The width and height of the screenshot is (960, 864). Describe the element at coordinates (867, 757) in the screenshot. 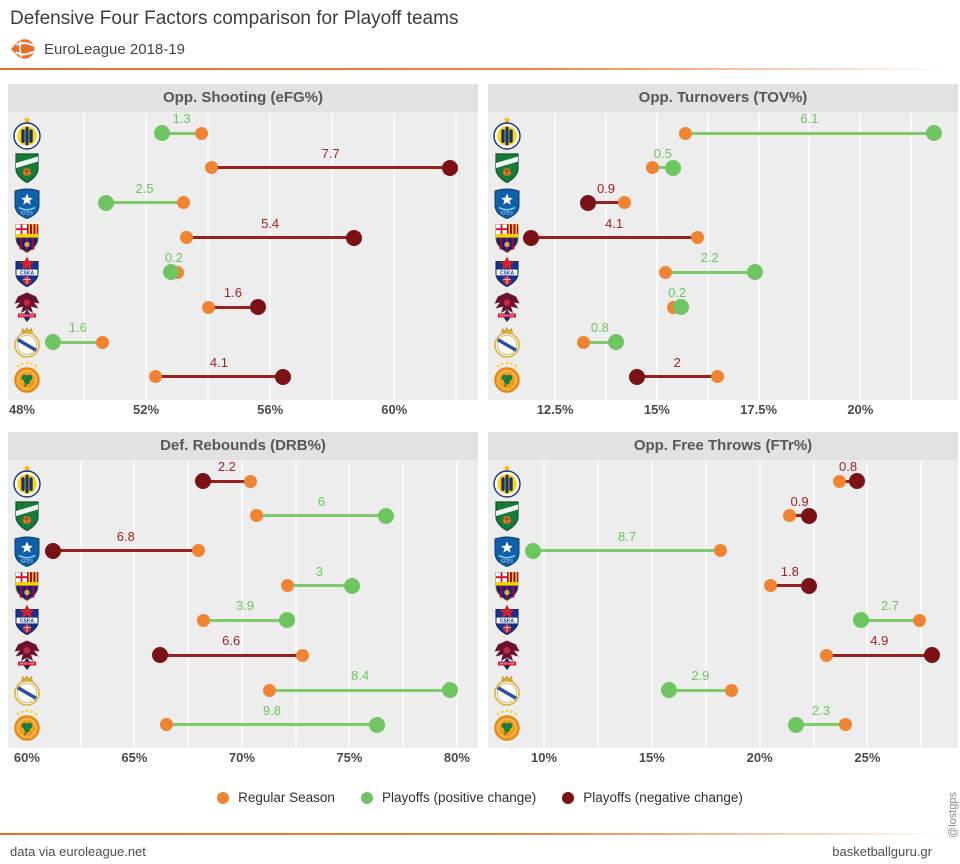

I see `axis-tick: 25%` at that location.